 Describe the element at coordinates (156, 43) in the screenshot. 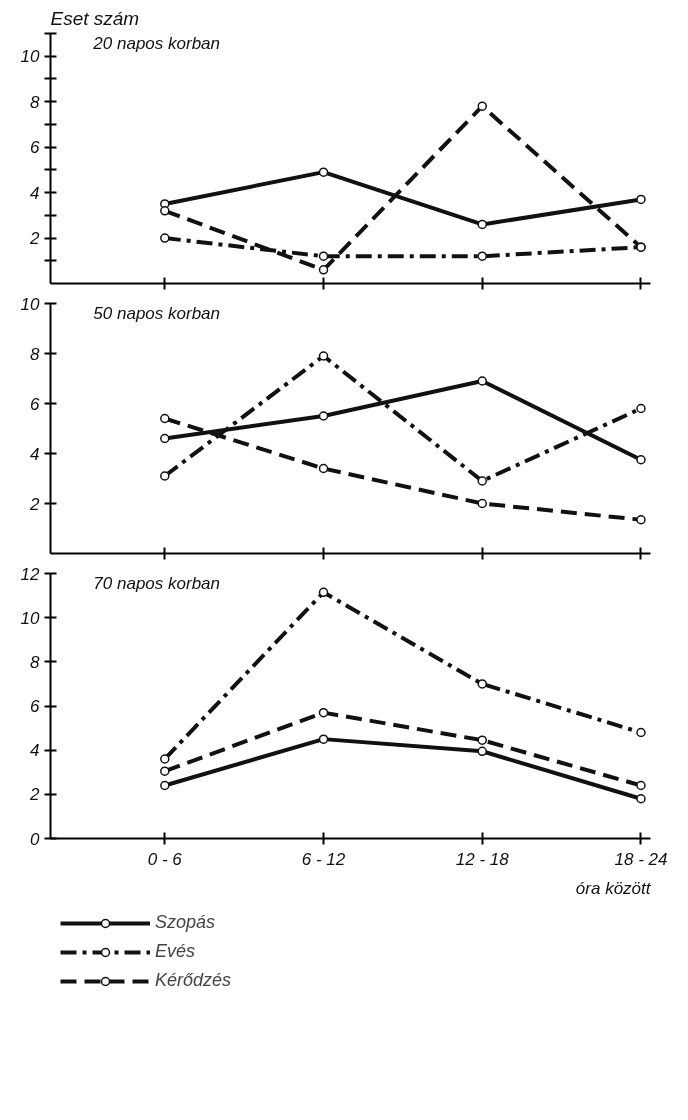

I see `chart-title: 20 napos korban` at that location.